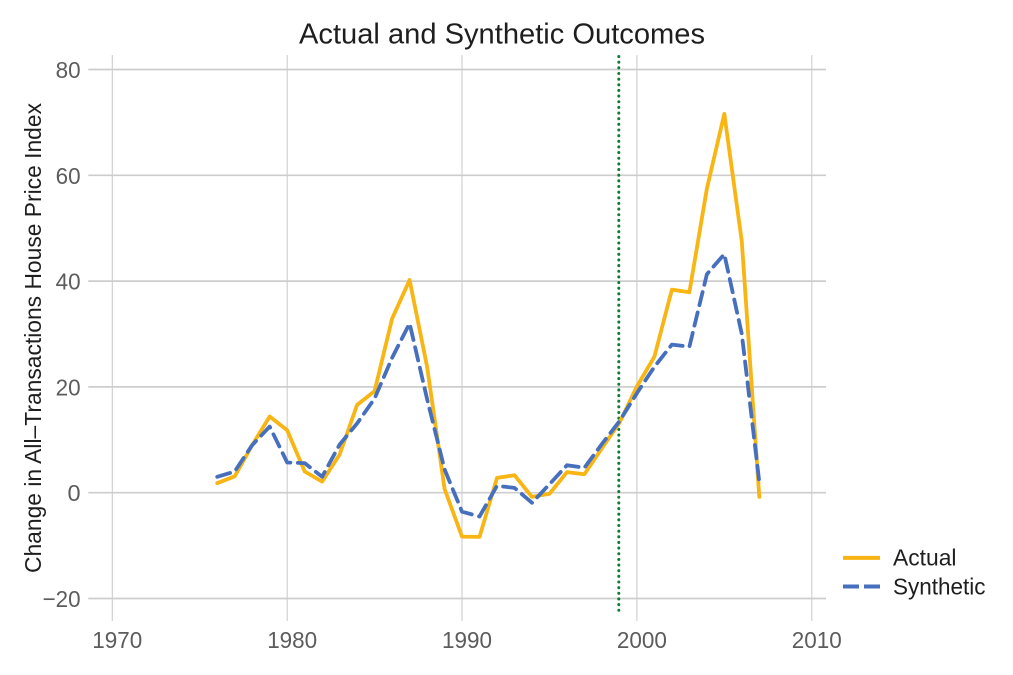 The height and width of the screenshot is (675, 1013). Describe the element at coordinates (68, 70) in the screenshot. I see `svg-text: 80` at that location.